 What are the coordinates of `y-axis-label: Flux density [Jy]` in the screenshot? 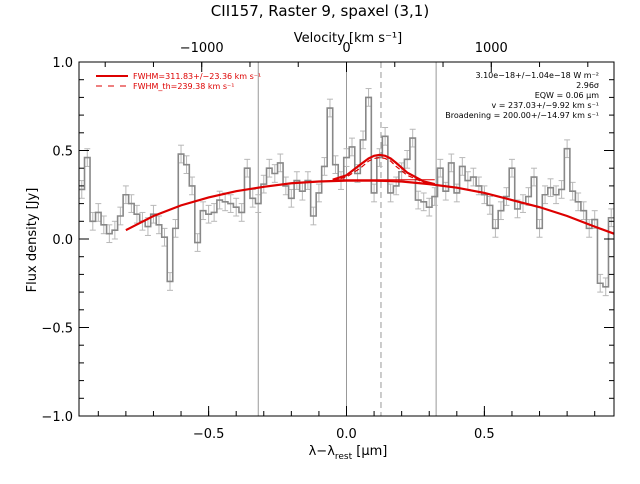 It's located at (32, 240).